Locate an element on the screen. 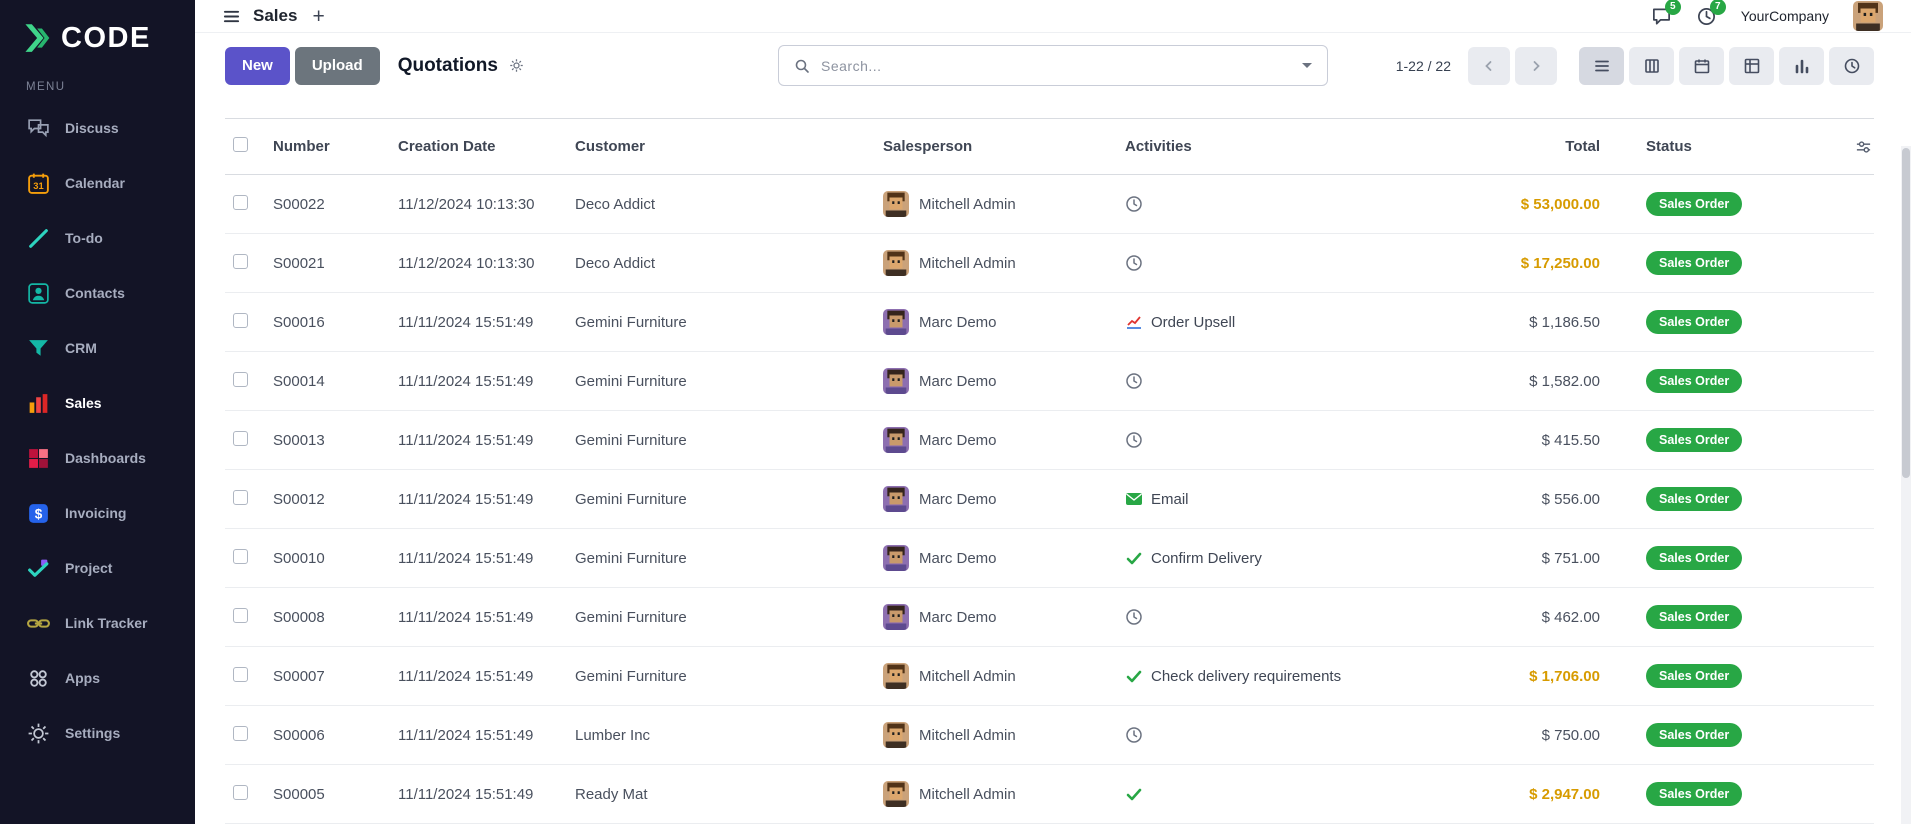  user-avatar is located at coordinates (1868, 16).